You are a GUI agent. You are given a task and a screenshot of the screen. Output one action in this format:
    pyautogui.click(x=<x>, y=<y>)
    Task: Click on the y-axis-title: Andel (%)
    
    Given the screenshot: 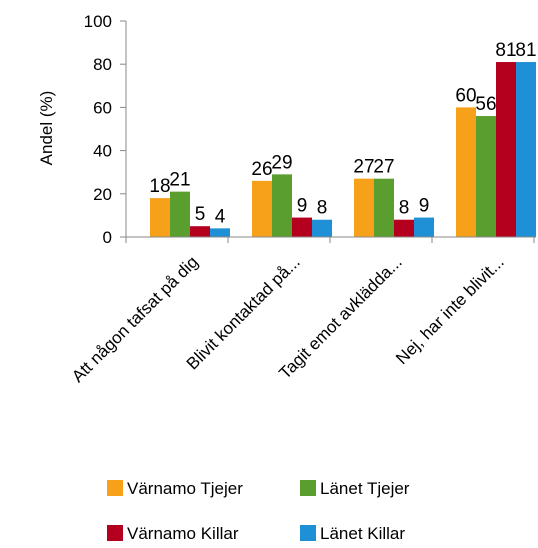 What is the action you would take?
    pyautogui.click(x=46, y=128)
    